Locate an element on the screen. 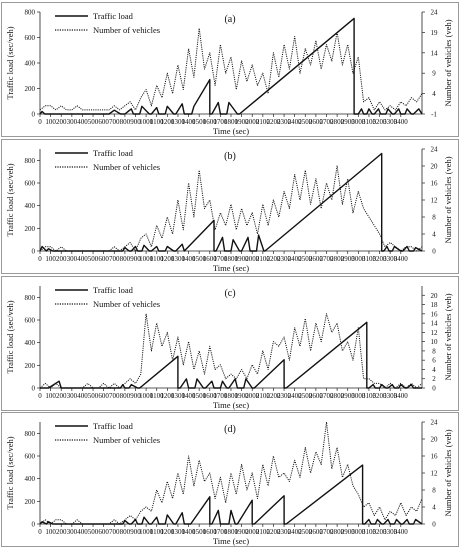  y-left-tick-label: 400 is located at coordinates (30, 479).